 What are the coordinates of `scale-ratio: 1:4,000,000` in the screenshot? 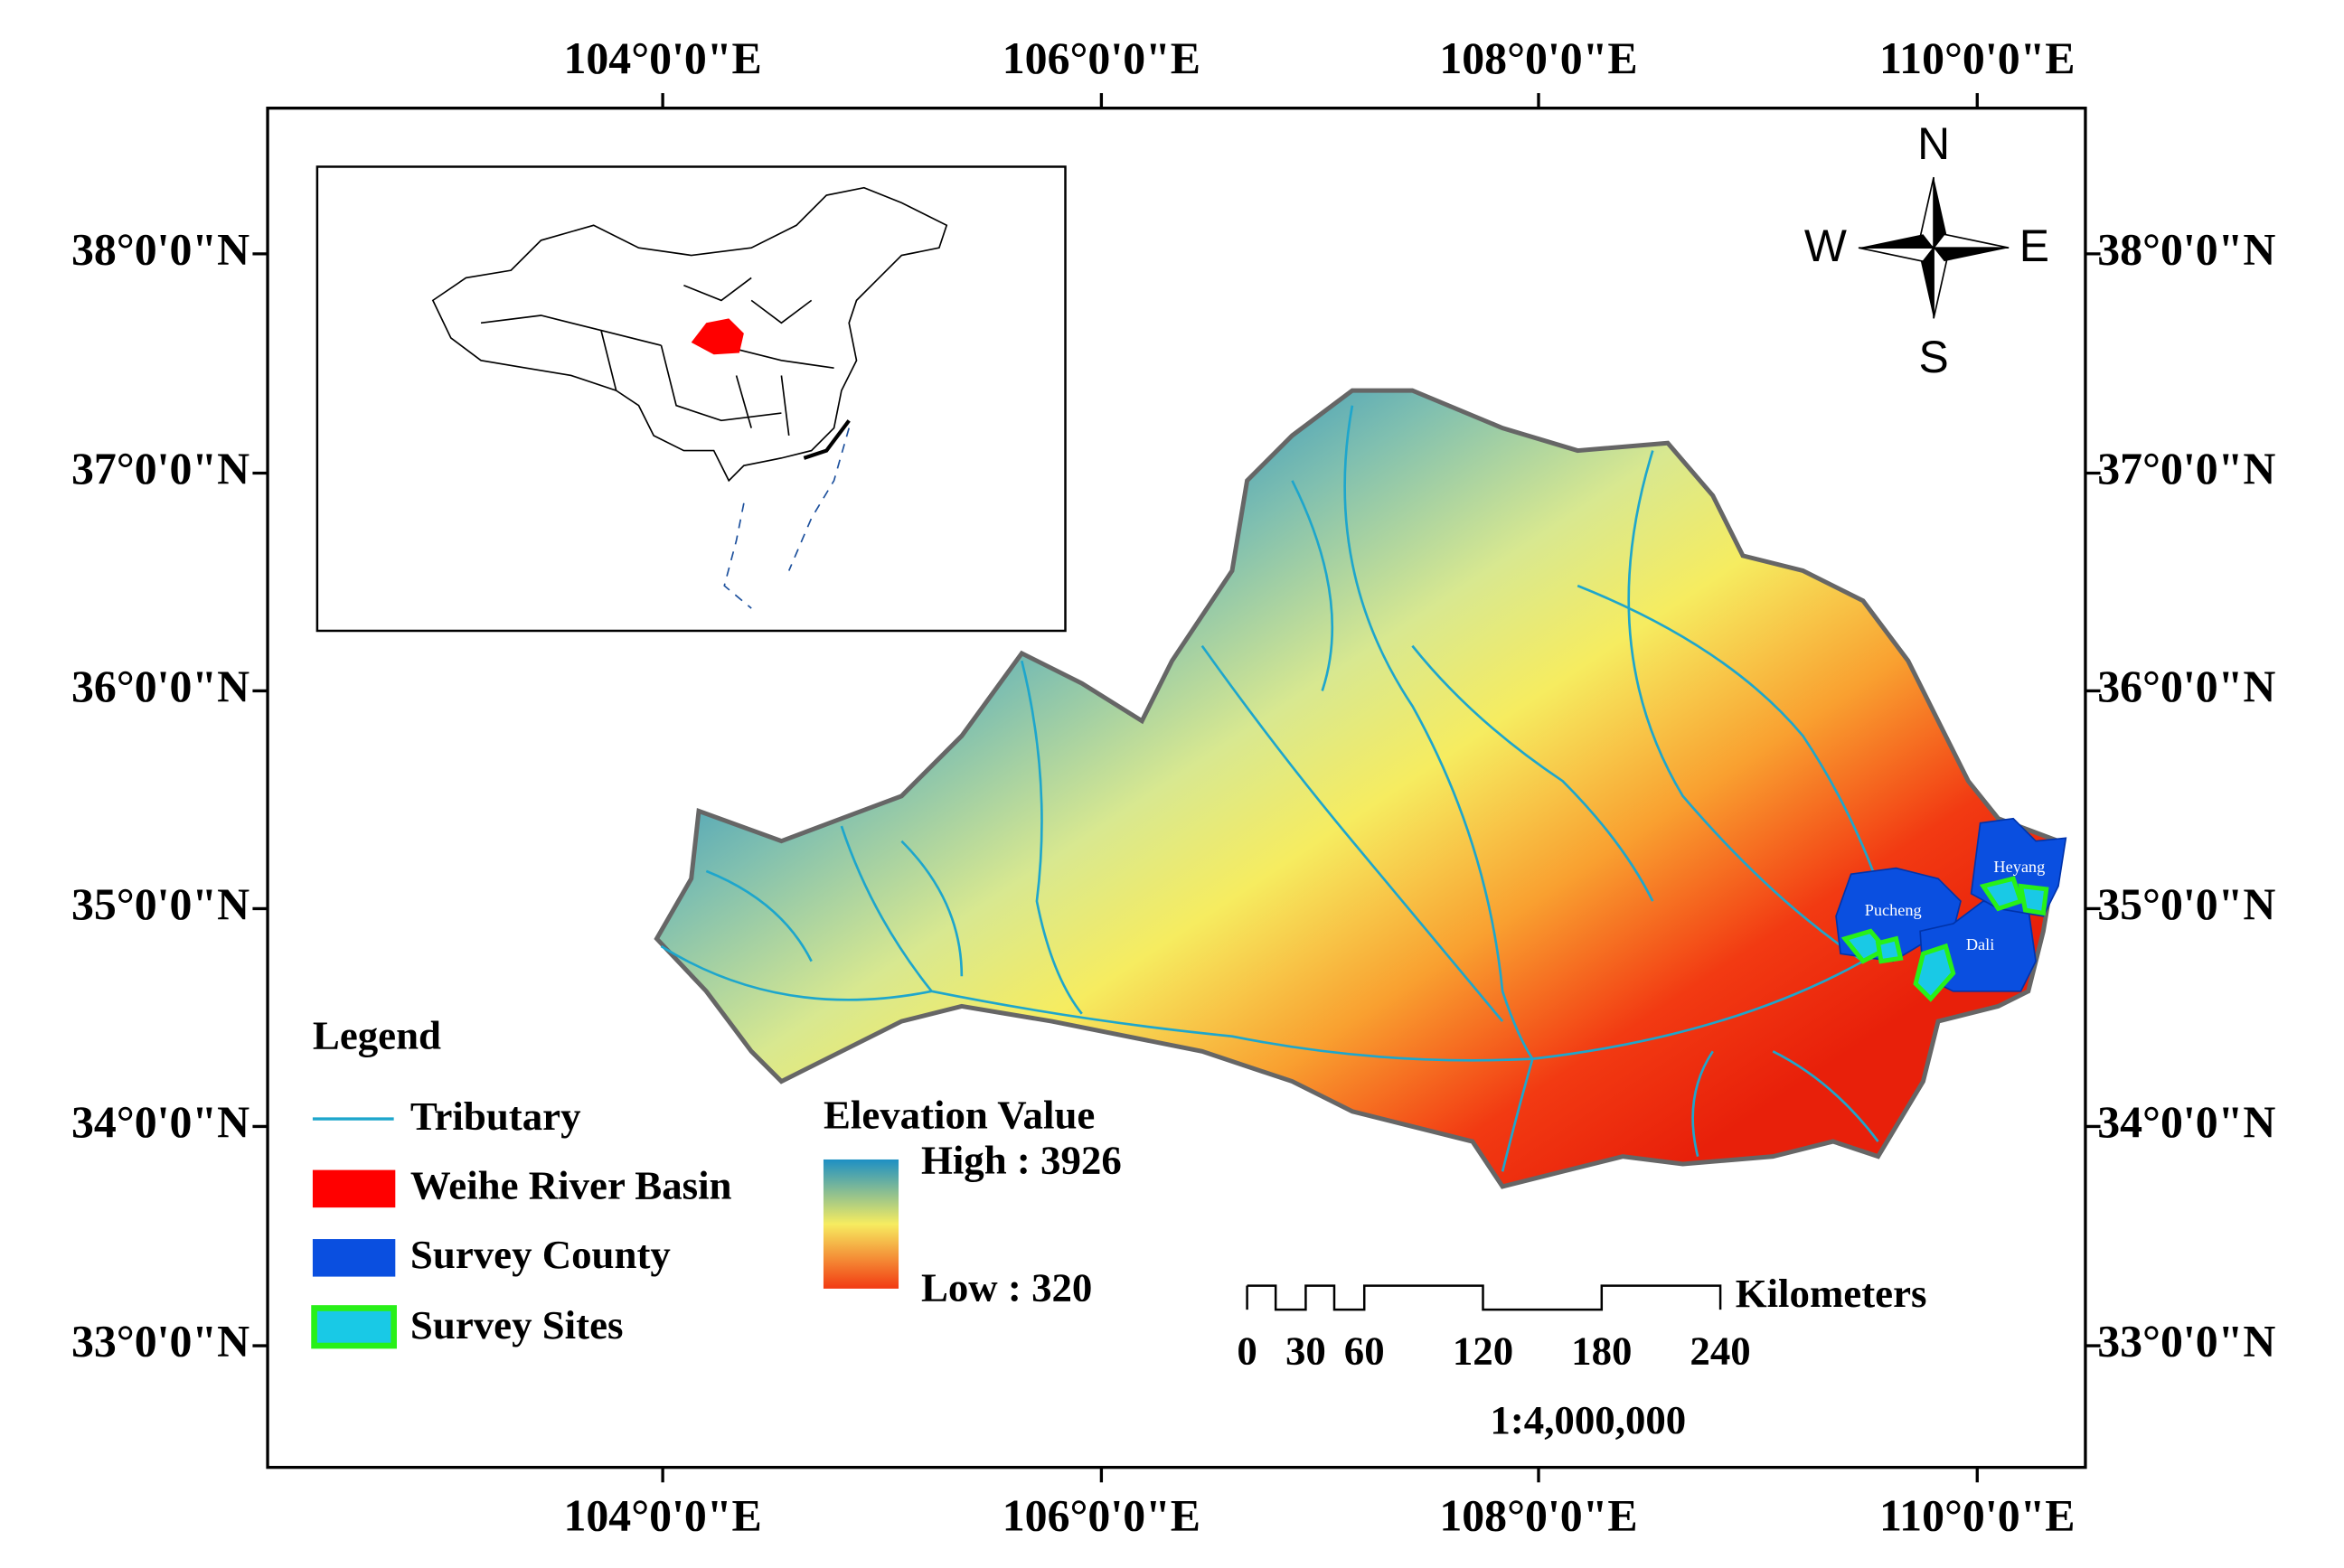 It's located at (1588, 1419).